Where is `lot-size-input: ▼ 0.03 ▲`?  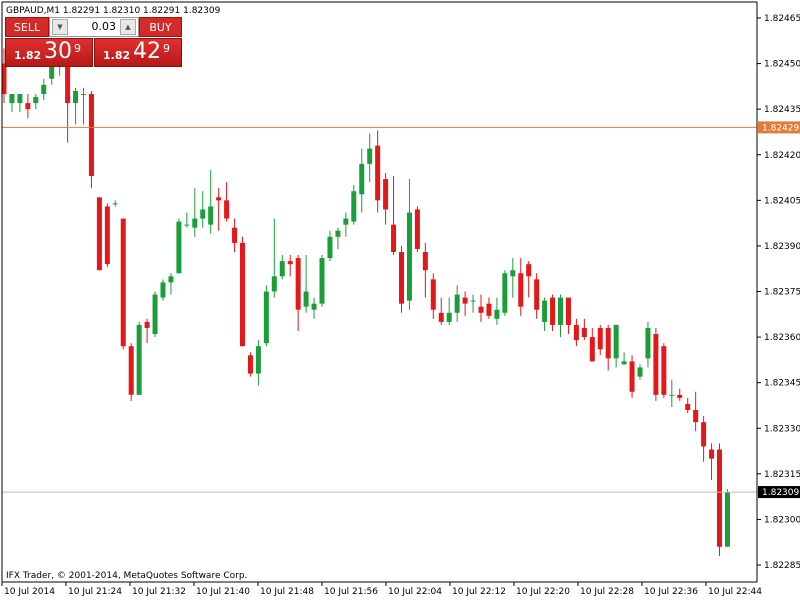
lot-size-input: ▼ 0.03 ▲ is located at coordinates (94, 27).